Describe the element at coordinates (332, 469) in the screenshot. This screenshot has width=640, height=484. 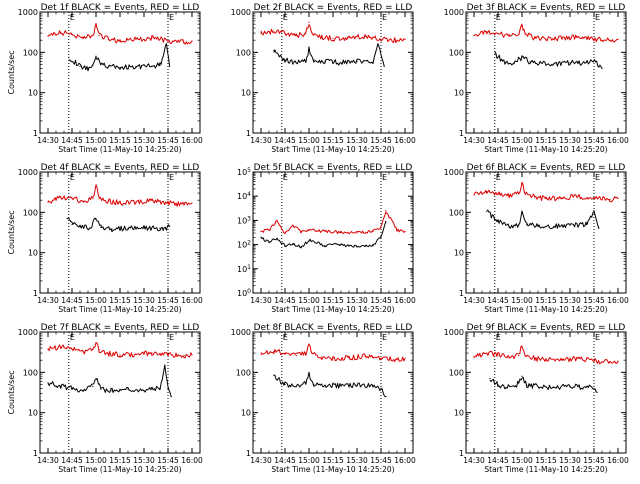
I see `x-axis-label: Start Time (11-May-10 14:25:20)` at that location.